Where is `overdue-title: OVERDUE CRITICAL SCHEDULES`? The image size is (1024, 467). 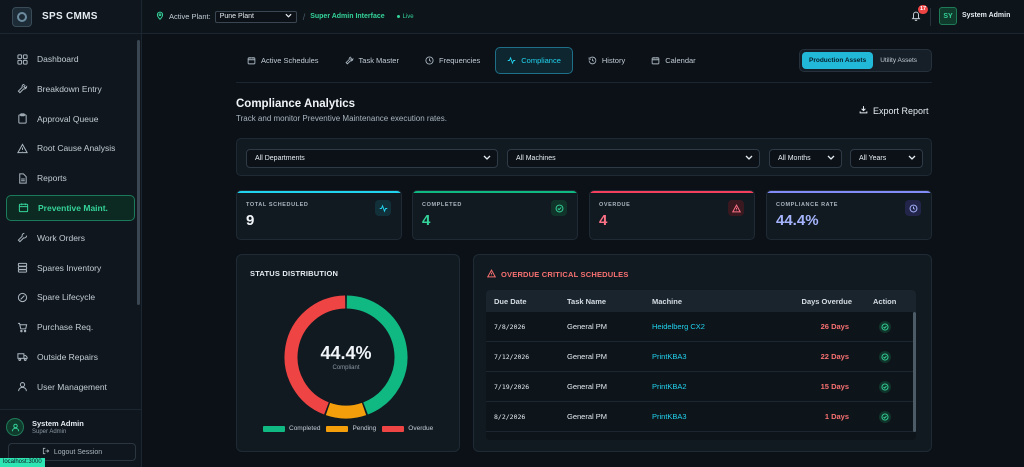 overdue-title: OVERDUE CRITICAL SCHEDULES is located at coordinates (557, 274).